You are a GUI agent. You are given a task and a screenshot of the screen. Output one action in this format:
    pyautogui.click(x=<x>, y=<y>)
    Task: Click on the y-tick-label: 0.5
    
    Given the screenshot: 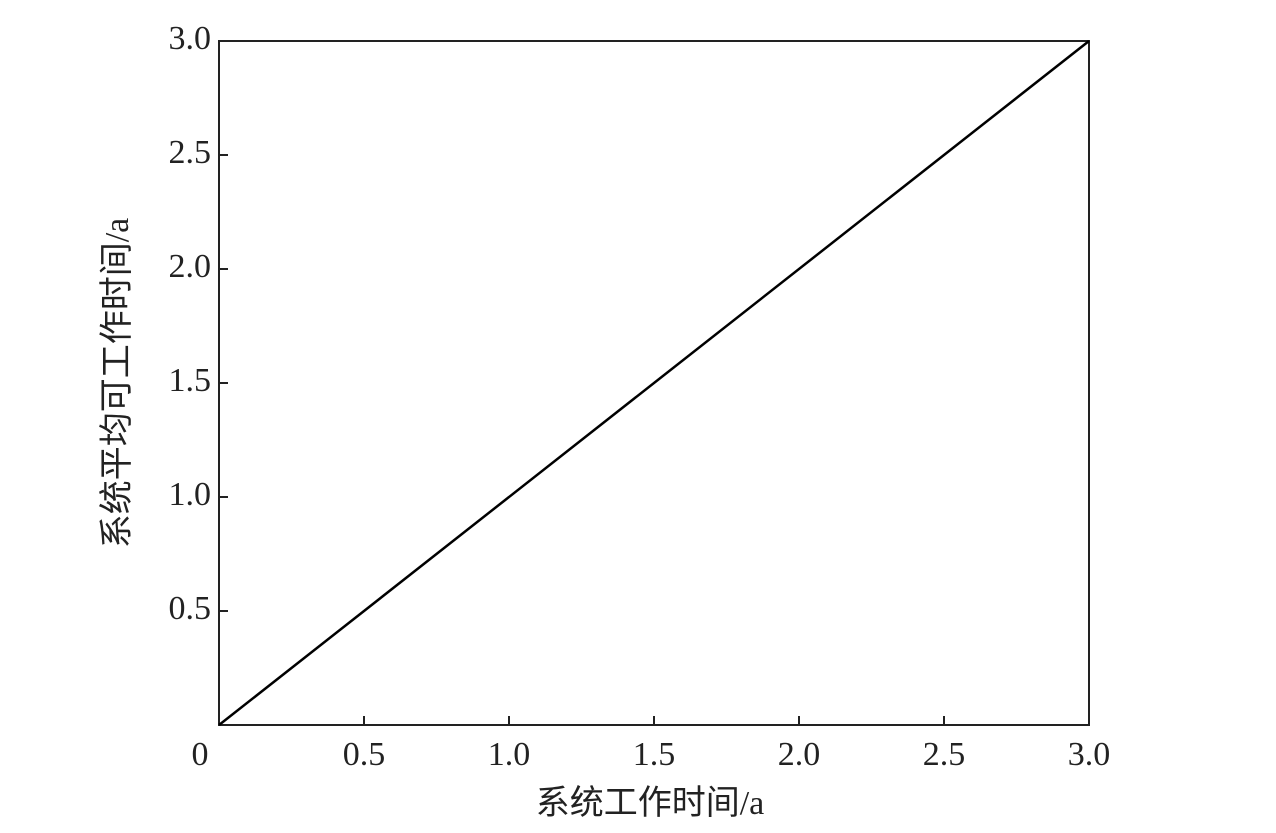 What is the action you would take?
    pyautogui.click(x=190, y=608)
    